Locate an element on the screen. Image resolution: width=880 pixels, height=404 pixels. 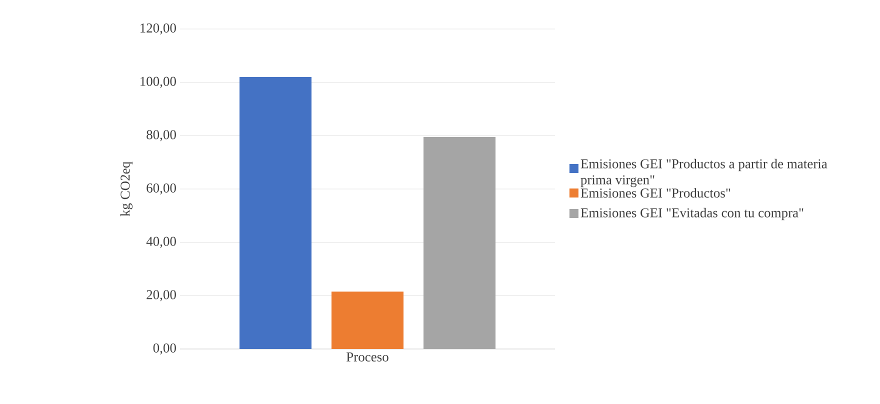
y-tick-label: 0,00 is located at coordinates (164, 349).